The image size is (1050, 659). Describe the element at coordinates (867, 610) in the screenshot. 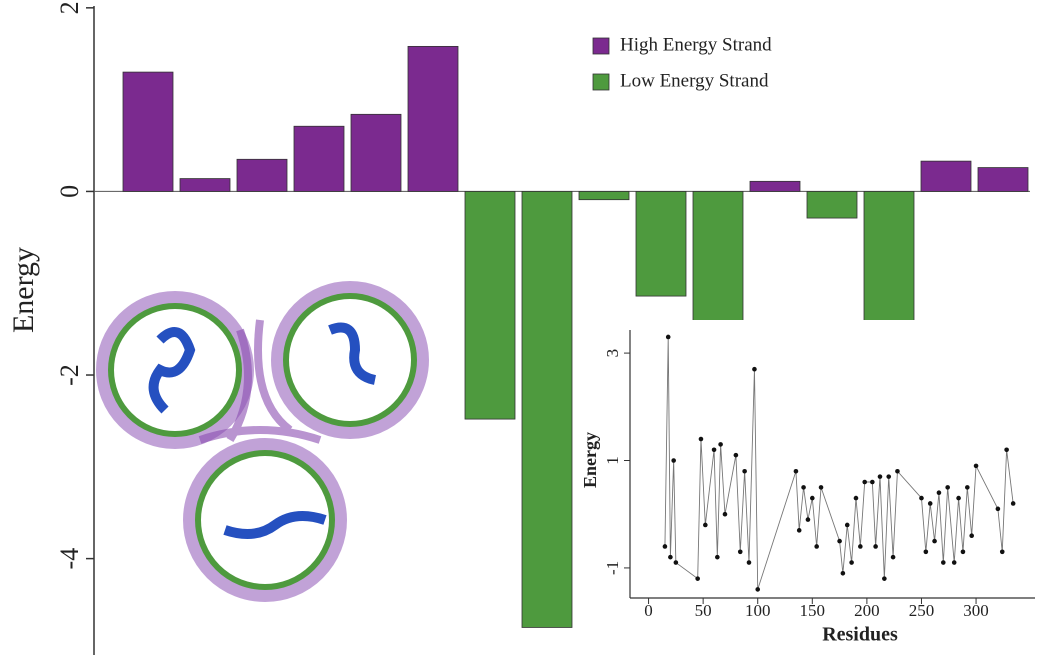

I see `inset-x-tick-label: 200` at that location.